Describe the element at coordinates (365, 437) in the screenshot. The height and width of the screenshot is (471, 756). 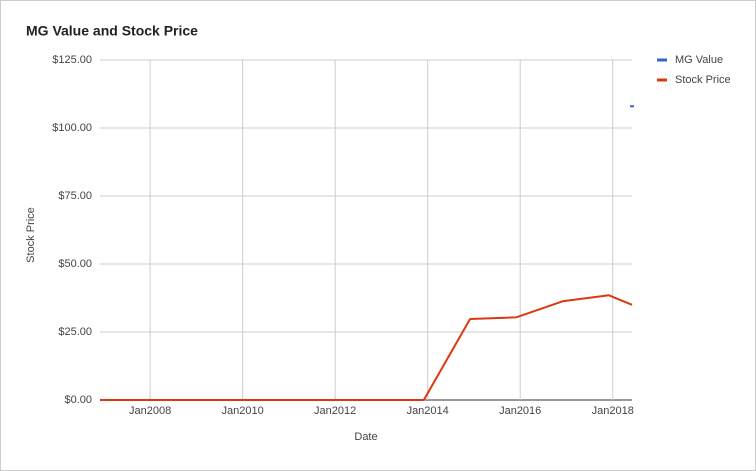
I see `x-axis-label: Date` at that location.